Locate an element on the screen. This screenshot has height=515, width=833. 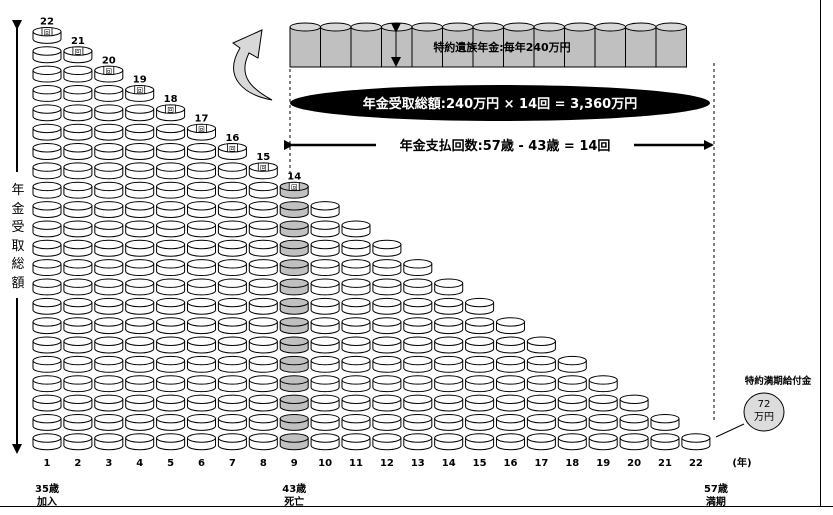
x-tick-10: 10 is located at coordinates (325, 463).